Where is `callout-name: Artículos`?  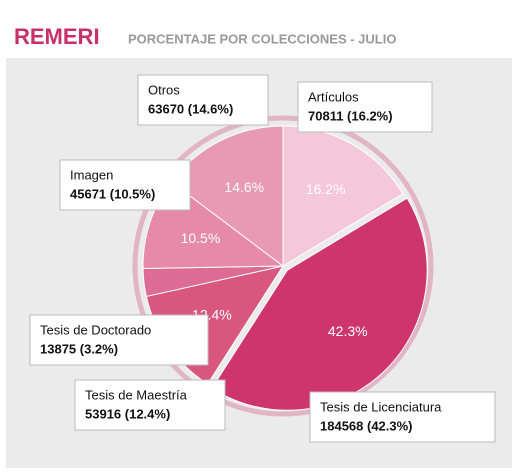
callout-name: Artículos is located at coordinates (333, 96).